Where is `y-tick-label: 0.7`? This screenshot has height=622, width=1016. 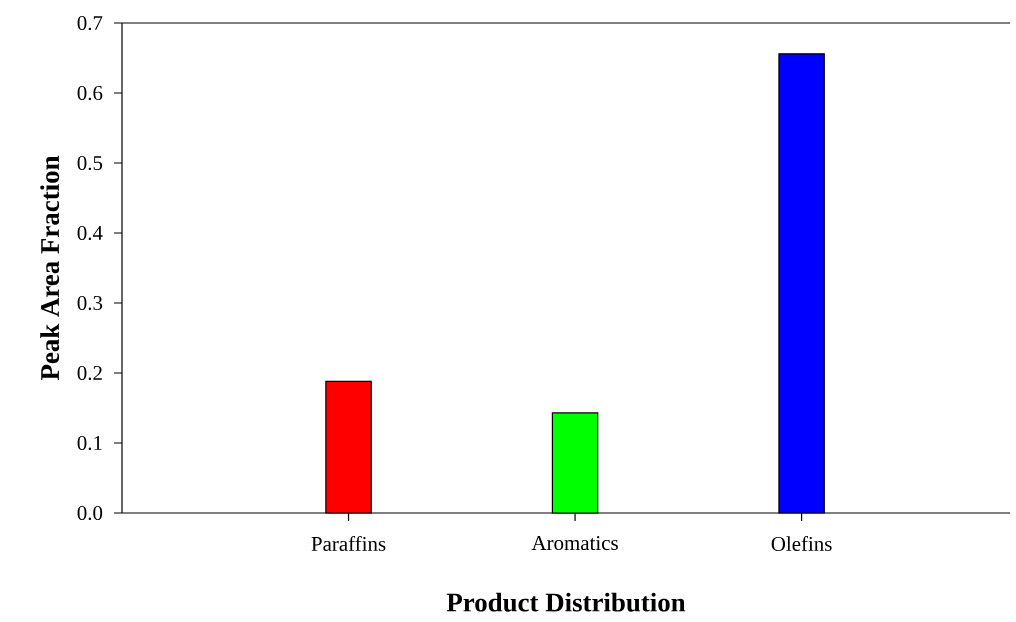
y-tick-label: 0.7 is located at coordinates (90, 23).